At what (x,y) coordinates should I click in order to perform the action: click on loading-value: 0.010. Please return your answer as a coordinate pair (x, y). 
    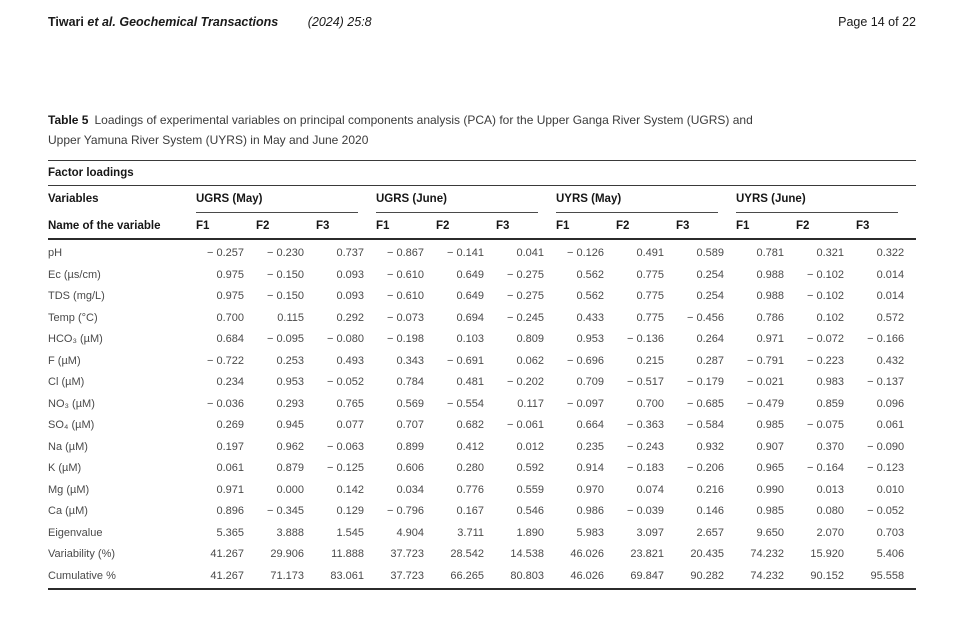
    Looking at the image, I should click on (890, 489).